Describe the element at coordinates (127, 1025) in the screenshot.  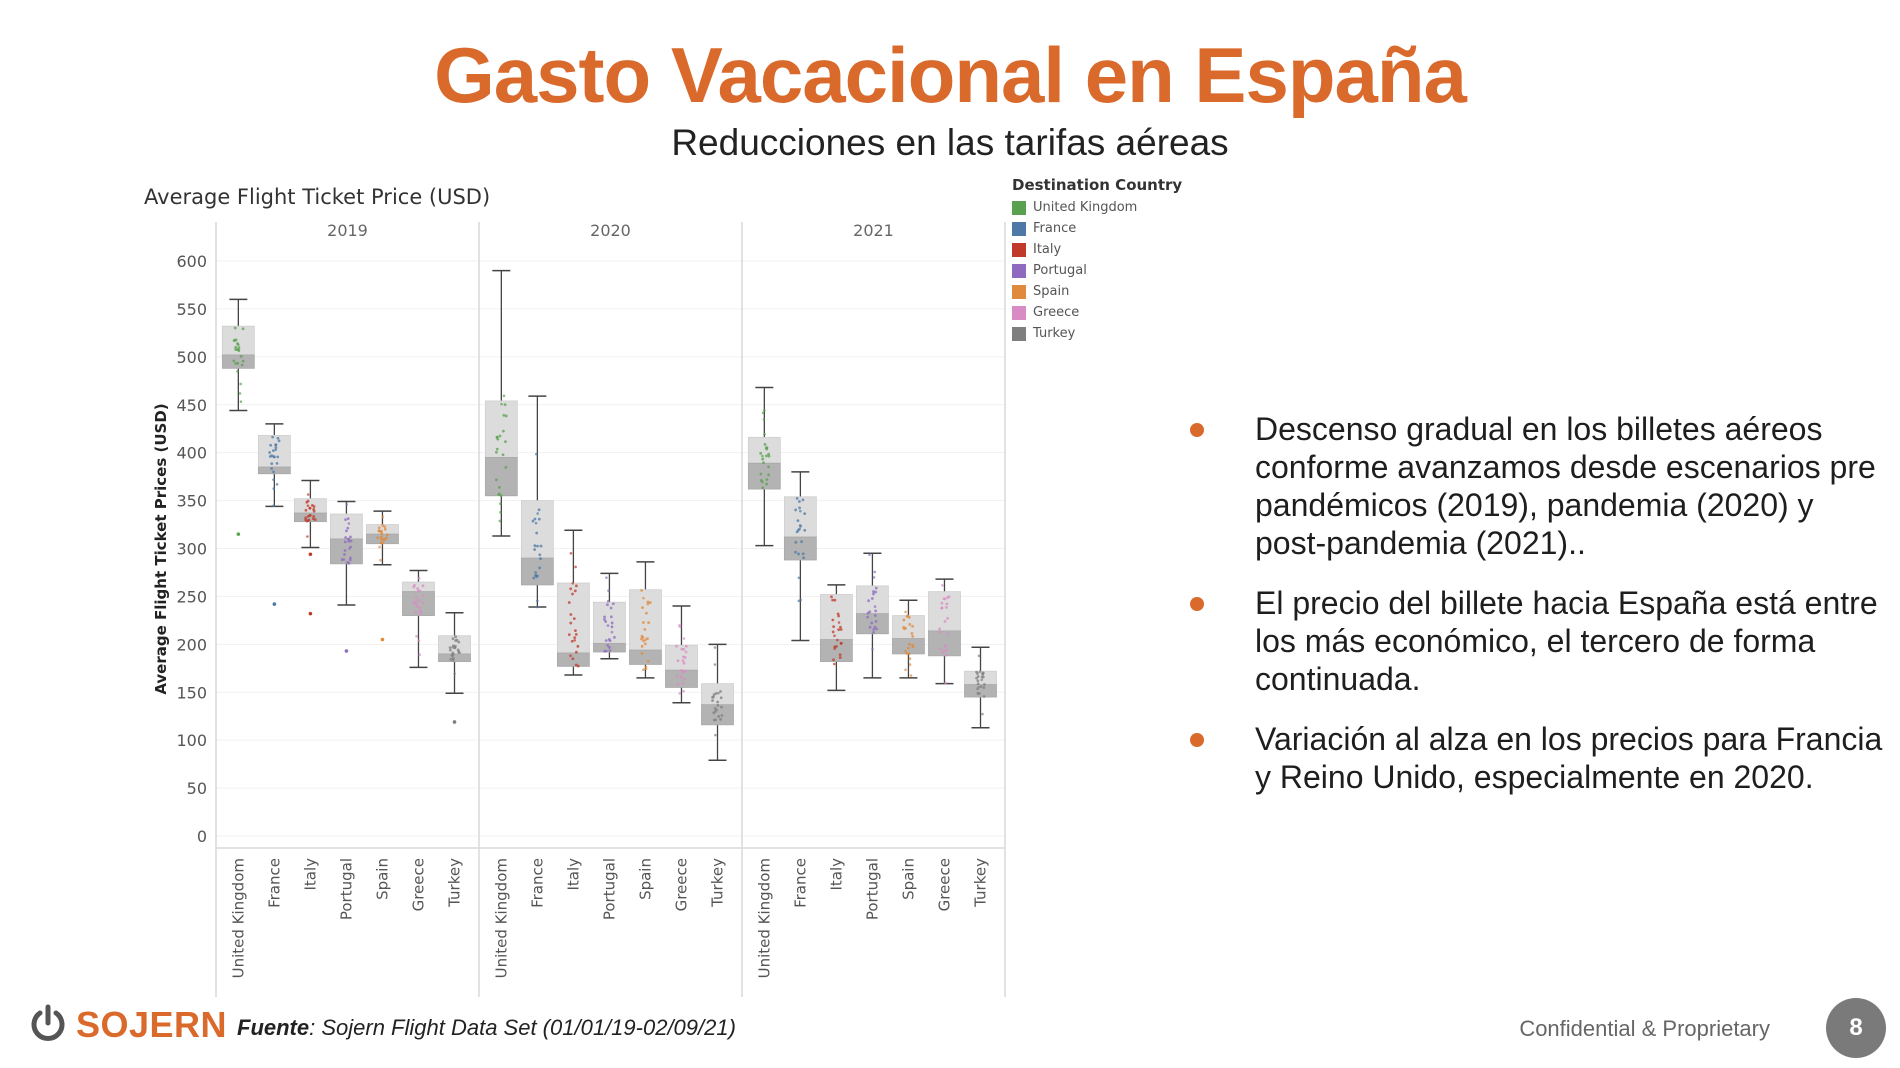
I see `sojern-logo: SOJERN` at that location.